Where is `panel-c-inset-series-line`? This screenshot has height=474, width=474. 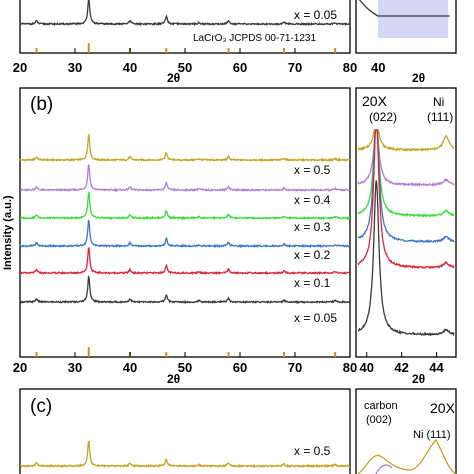
panel-c-inset-series-line is located at coordinates (407, 456).